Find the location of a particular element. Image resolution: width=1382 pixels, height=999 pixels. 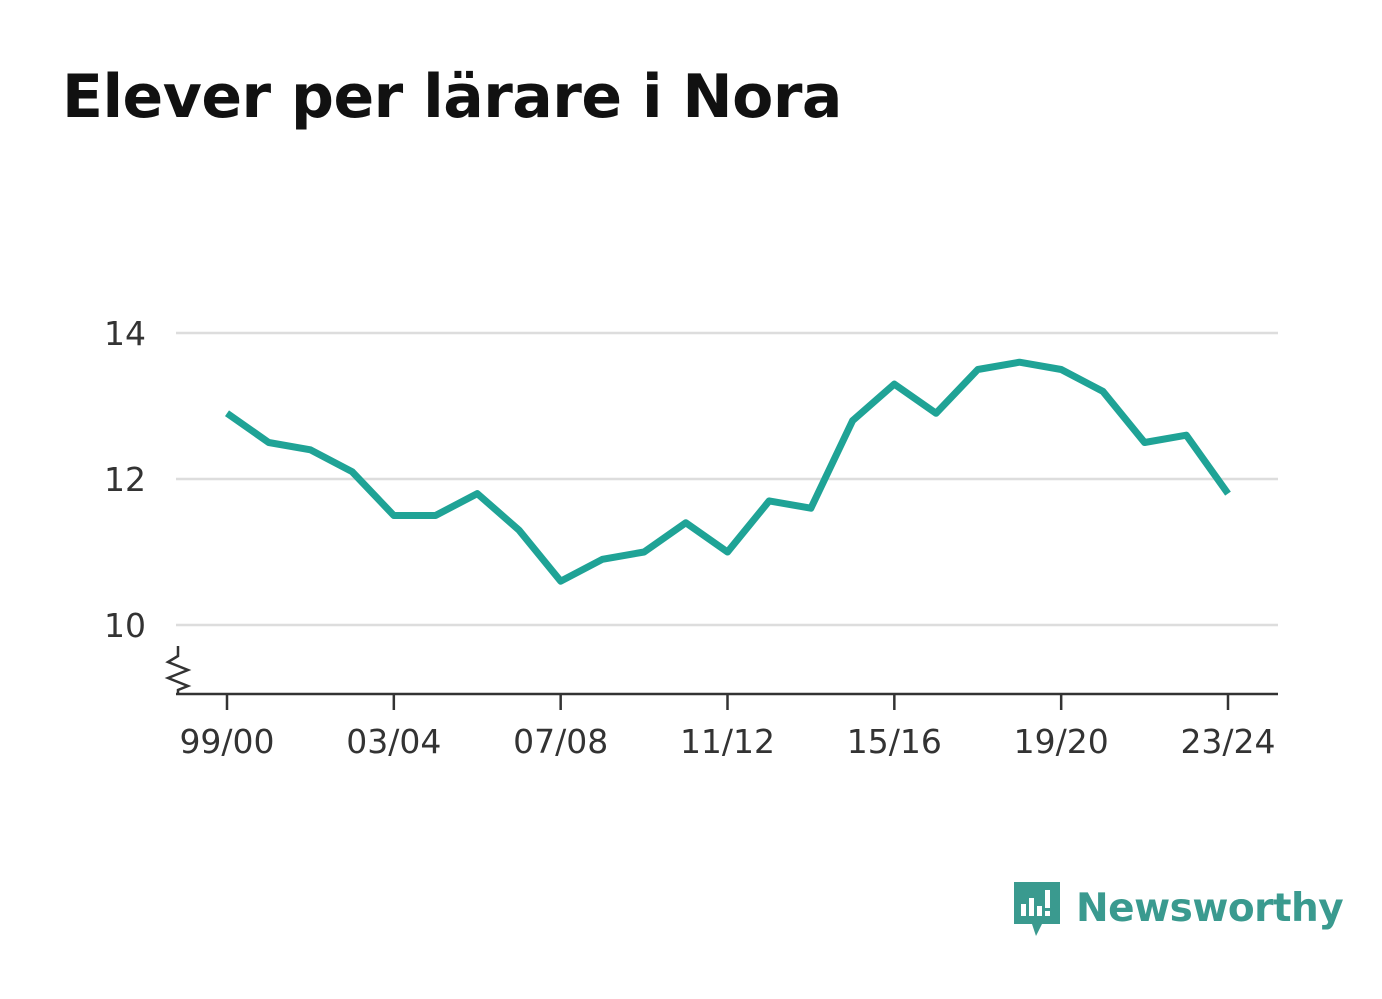

x-axis-ticks: 99/00 03/04 07/08 11/12 15/16 19/20 23/24 is located at coordinates (727, 727).